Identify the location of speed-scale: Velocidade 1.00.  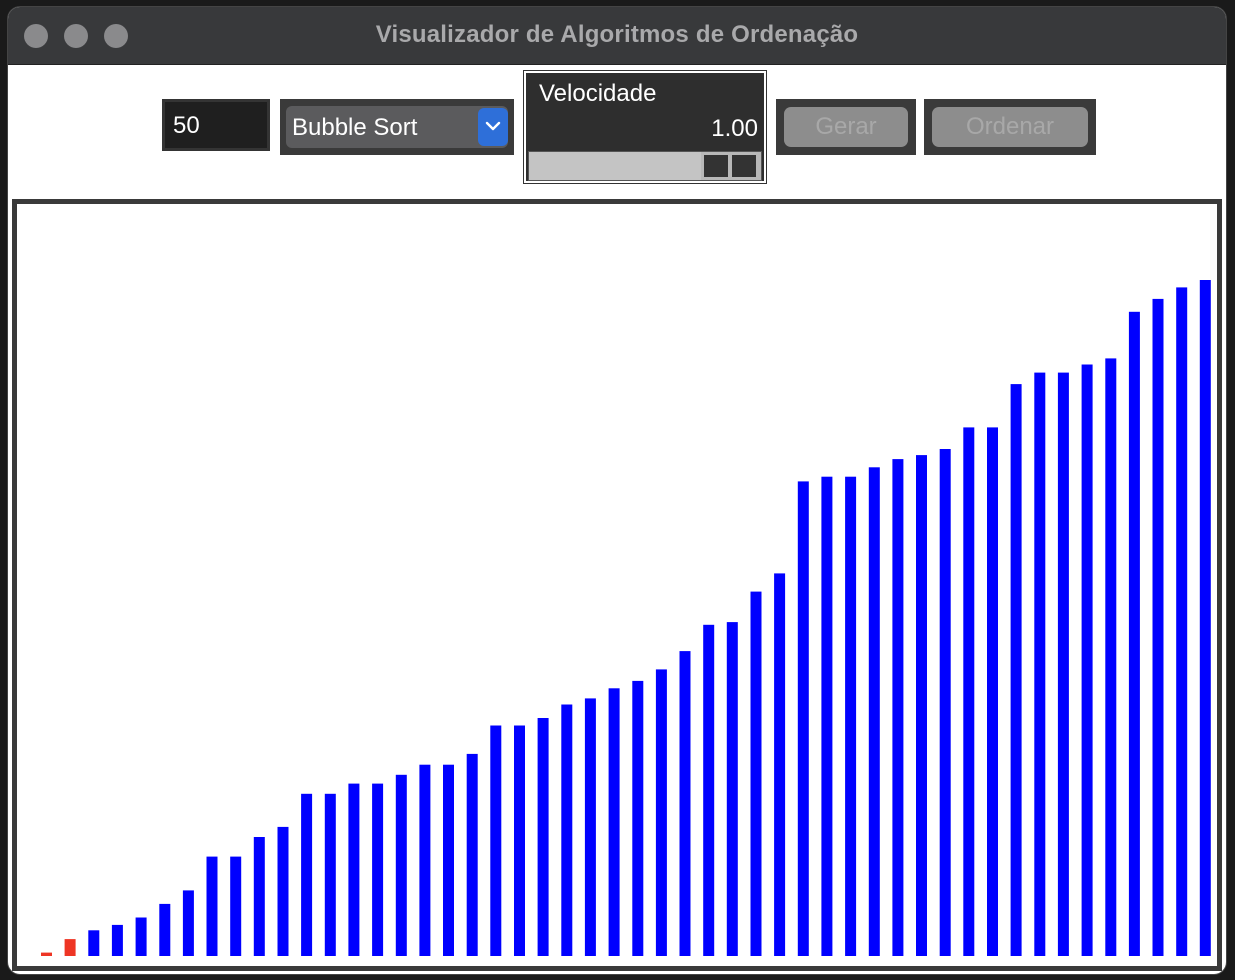
(645, 127).